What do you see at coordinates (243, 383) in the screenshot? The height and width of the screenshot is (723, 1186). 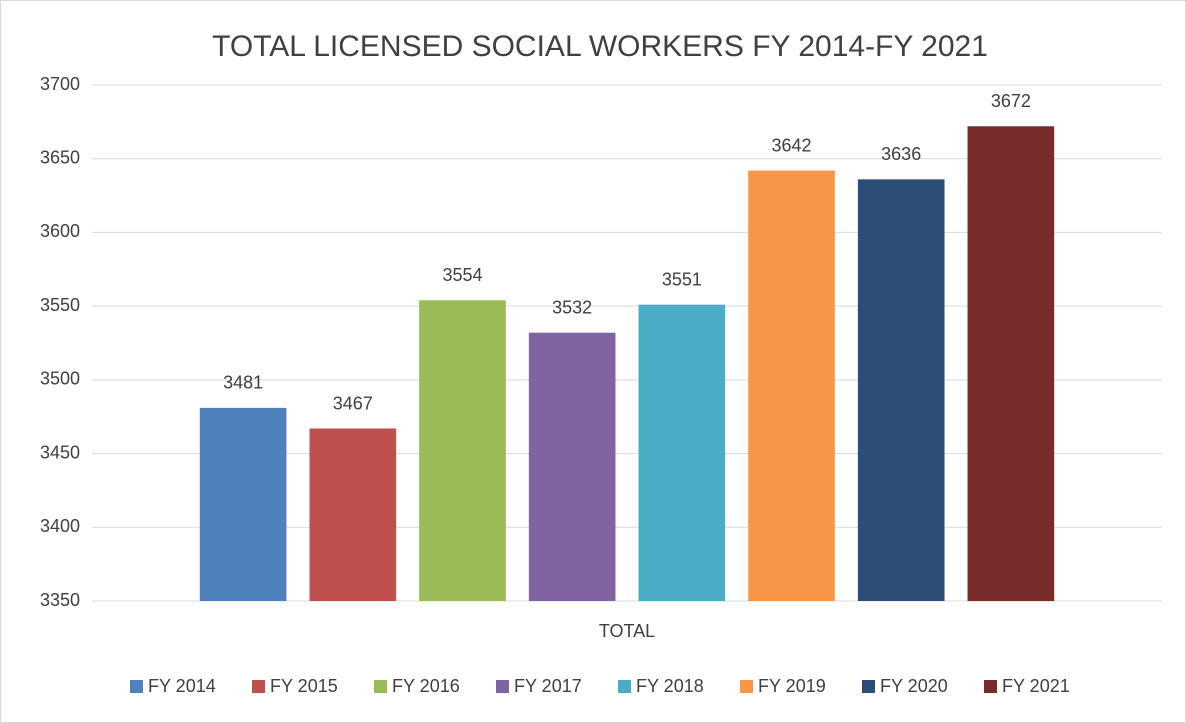 I see `data-label: 3481` at bounding box center [243, 383].